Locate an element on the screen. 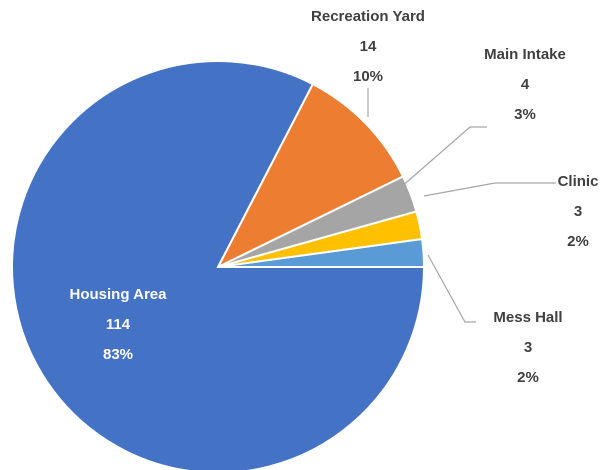 The image size is (604, 470). data-label-value: 114 is located at coordinates (118, 324).